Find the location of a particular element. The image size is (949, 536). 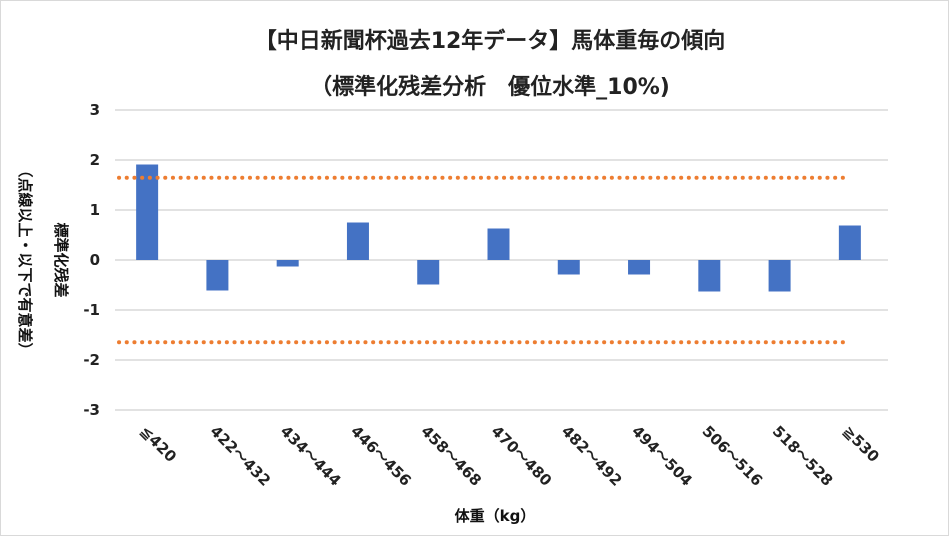

y-tick-label: -2 is located at coordinates (91, 360).